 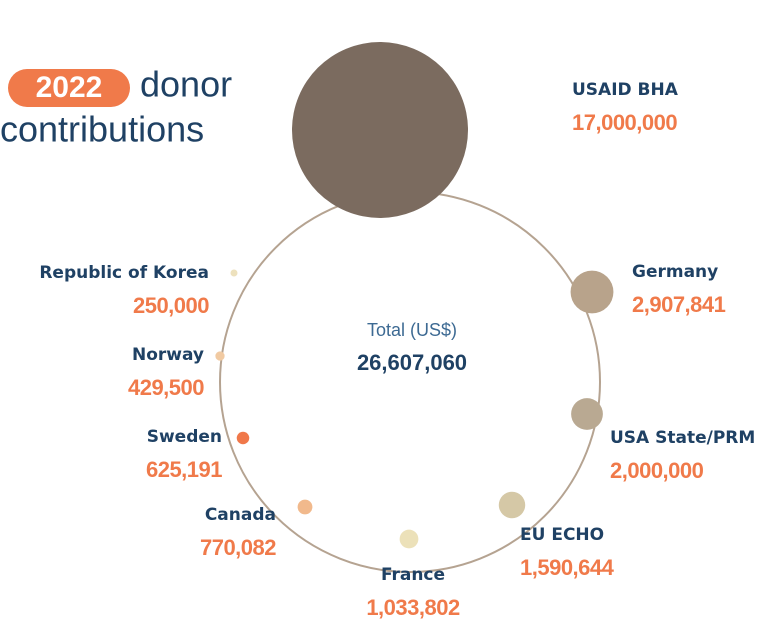 What do you see at coordinates (124, 273) in the screenshot?
I see `donor-name: Republic of Korea` at bounding box center [124, 273].